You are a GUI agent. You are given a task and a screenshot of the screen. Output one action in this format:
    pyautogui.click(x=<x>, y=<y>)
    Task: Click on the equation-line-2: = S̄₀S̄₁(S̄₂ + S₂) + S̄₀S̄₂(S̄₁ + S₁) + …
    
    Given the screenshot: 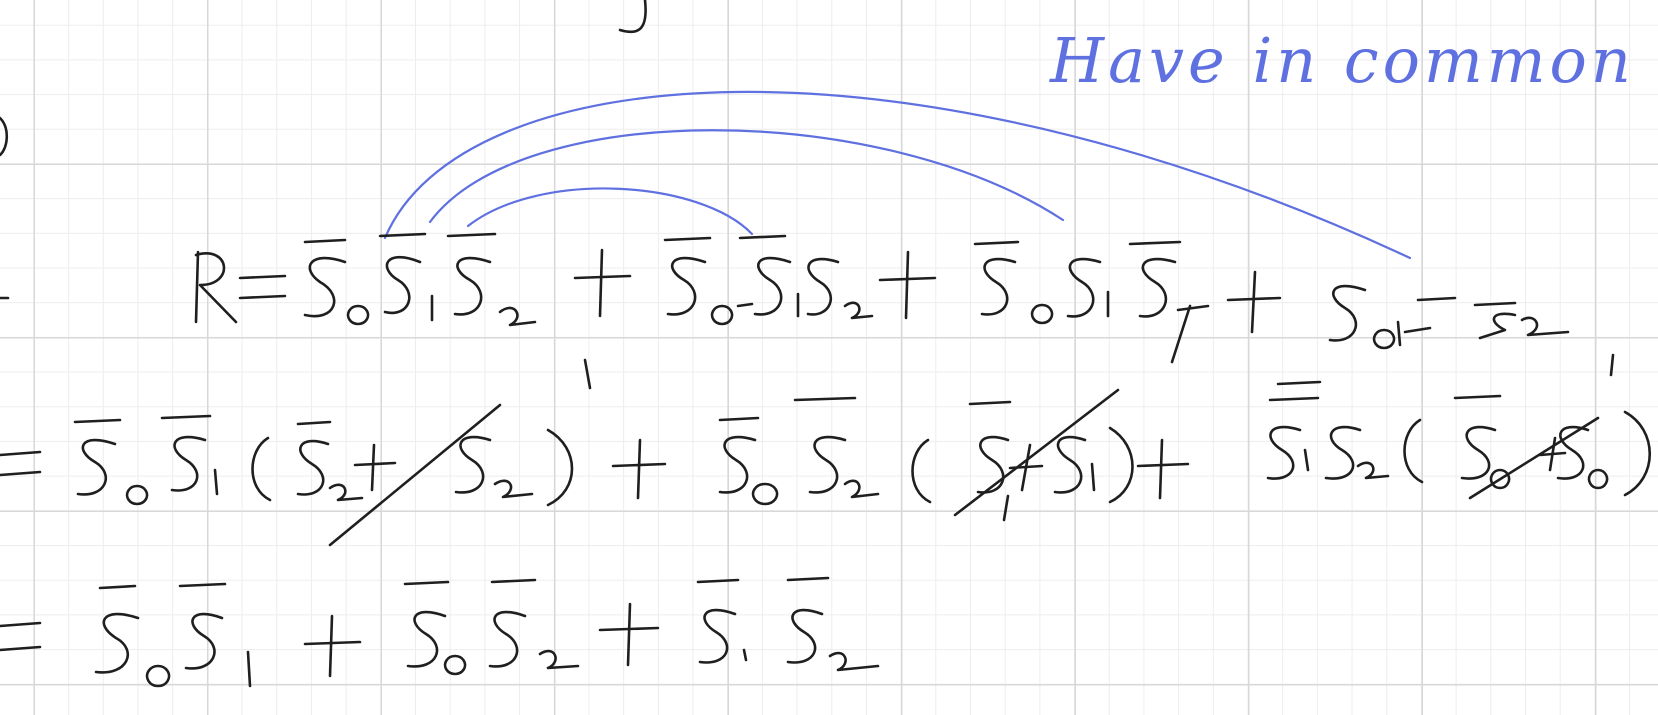 What is the action you would take?
    pyautogui.click(x=685, y=469)
    